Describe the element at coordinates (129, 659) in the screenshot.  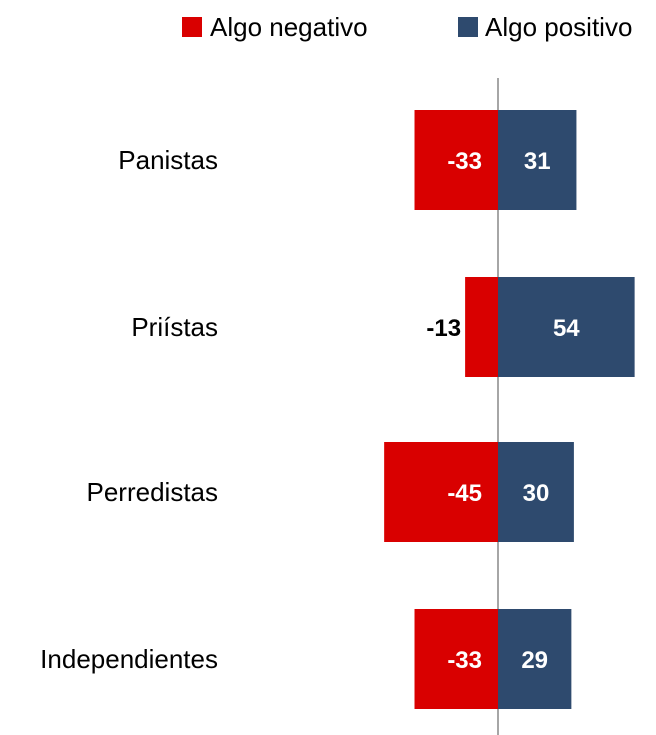
I see `category-label-independientes: Independientes` at that location.